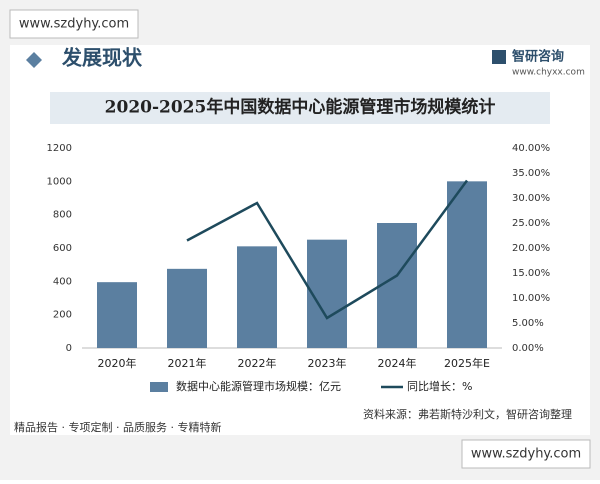 Image resolution: width=600 pixels, height=484 pixels. Describe the element at coordinates (159, 387) in the screenshot. I see `legend-swatch` at that location.